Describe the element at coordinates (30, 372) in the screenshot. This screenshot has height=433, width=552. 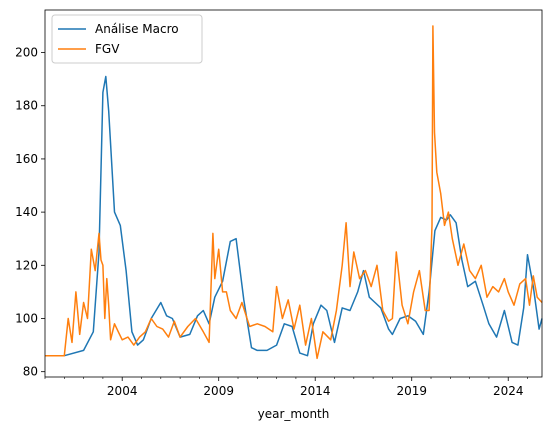
I see `y-tick-label: 80` at that location.